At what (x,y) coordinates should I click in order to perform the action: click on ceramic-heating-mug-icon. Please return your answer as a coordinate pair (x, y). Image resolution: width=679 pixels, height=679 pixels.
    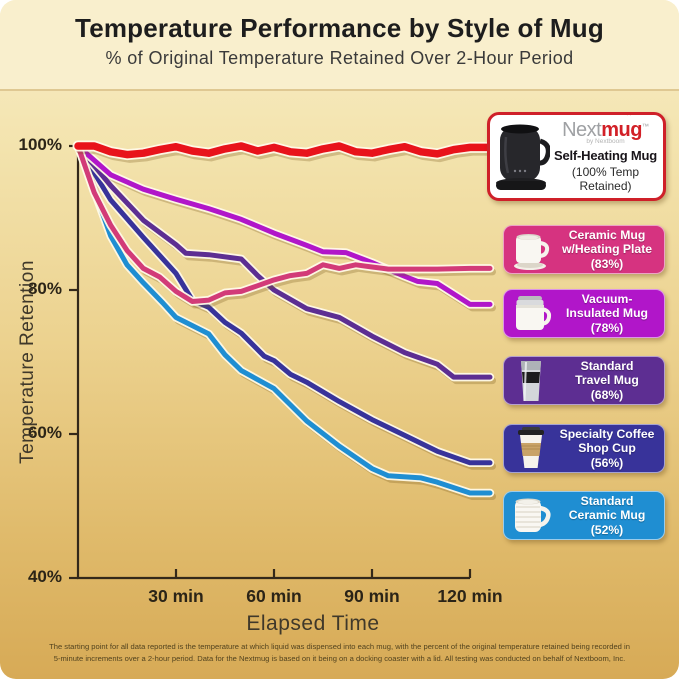
    Looking at the image, I should click on (531, 250).